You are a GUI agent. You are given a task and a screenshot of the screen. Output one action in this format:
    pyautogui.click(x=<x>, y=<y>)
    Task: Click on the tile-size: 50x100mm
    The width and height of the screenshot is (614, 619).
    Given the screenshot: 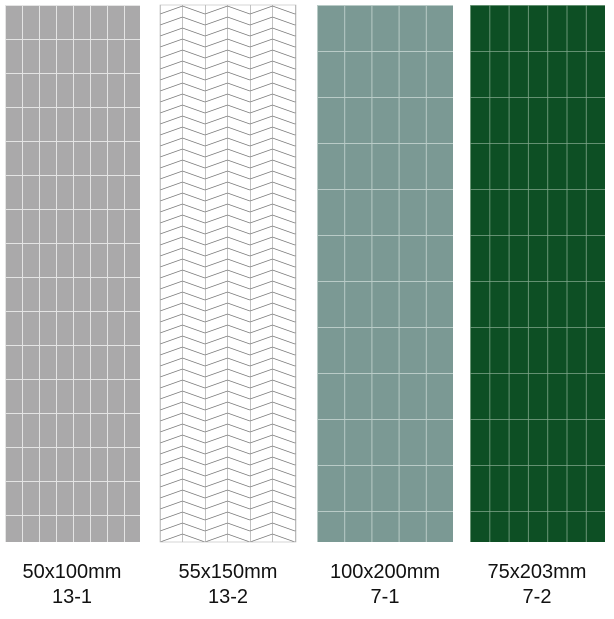 What is the action you would take?
    pyautogui.click(x=72, y=572)
    